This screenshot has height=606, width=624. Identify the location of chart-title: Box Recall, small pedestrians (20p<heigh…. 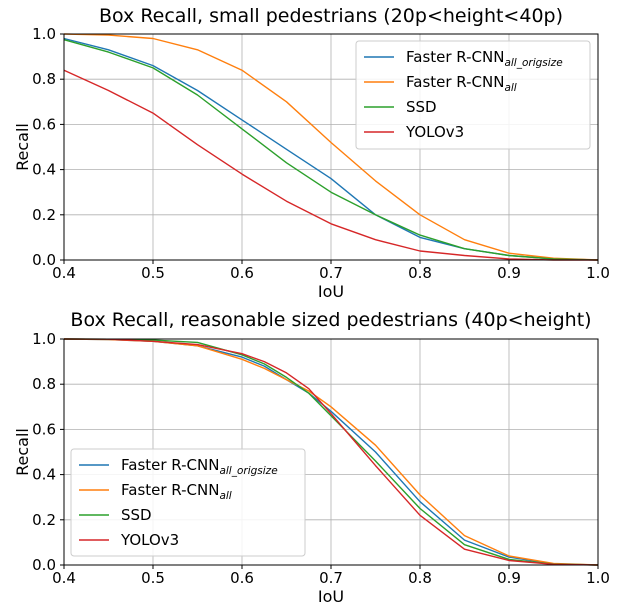
(331, 16).